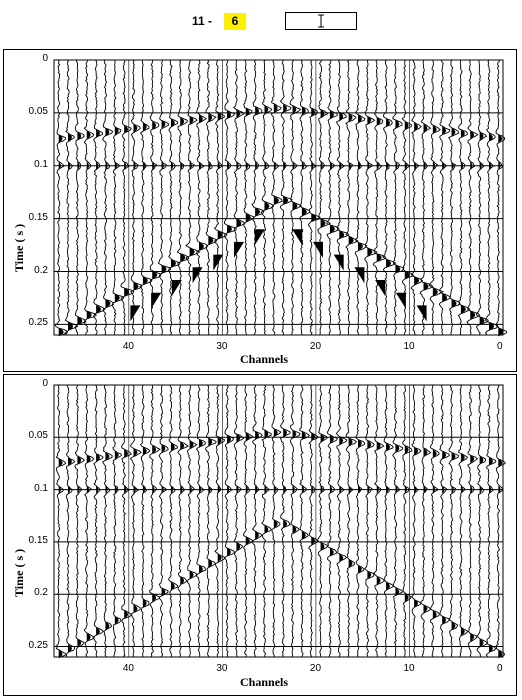 The width and height of the screenshot is (522, 700). Describe the element at coordinates (41, 164) in the screenshot. I see `y-tick-label: 0.1` at that location.